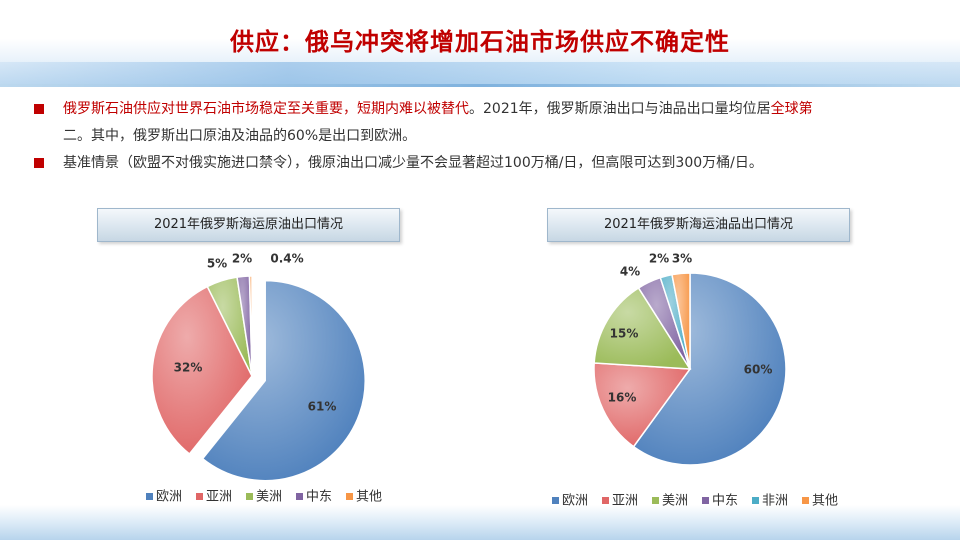 This screenshot has height=540, width=960. Describe the element at coordinates (659, 259) in the screenshot. I see `data-label-非洲: 2%` at that location.